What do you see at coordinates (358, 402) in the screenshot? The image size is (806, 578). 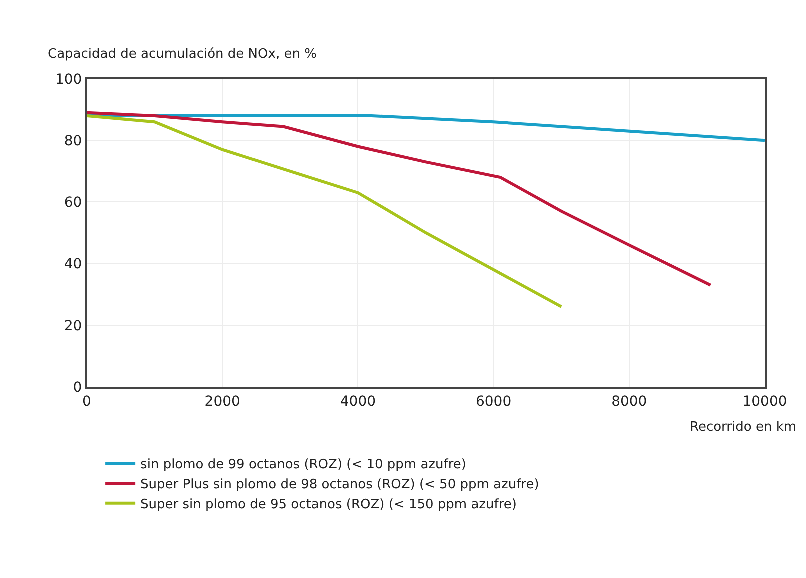 I see `x-tick-label: 4000` at bounding box center [358, 402].